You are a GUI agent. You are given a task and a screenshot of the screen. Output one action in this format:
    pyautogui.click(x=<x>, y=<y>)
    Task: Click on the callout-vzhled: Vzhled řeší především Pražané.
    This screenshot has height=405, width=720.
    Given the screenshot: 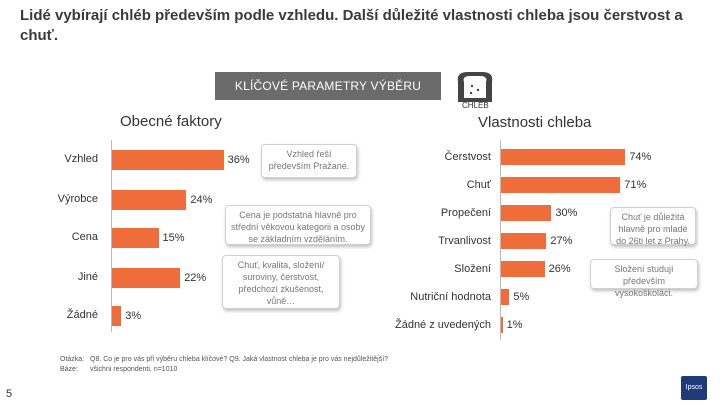 What is the action you would take?
    pyautogui.click(x=309, y=161)
    